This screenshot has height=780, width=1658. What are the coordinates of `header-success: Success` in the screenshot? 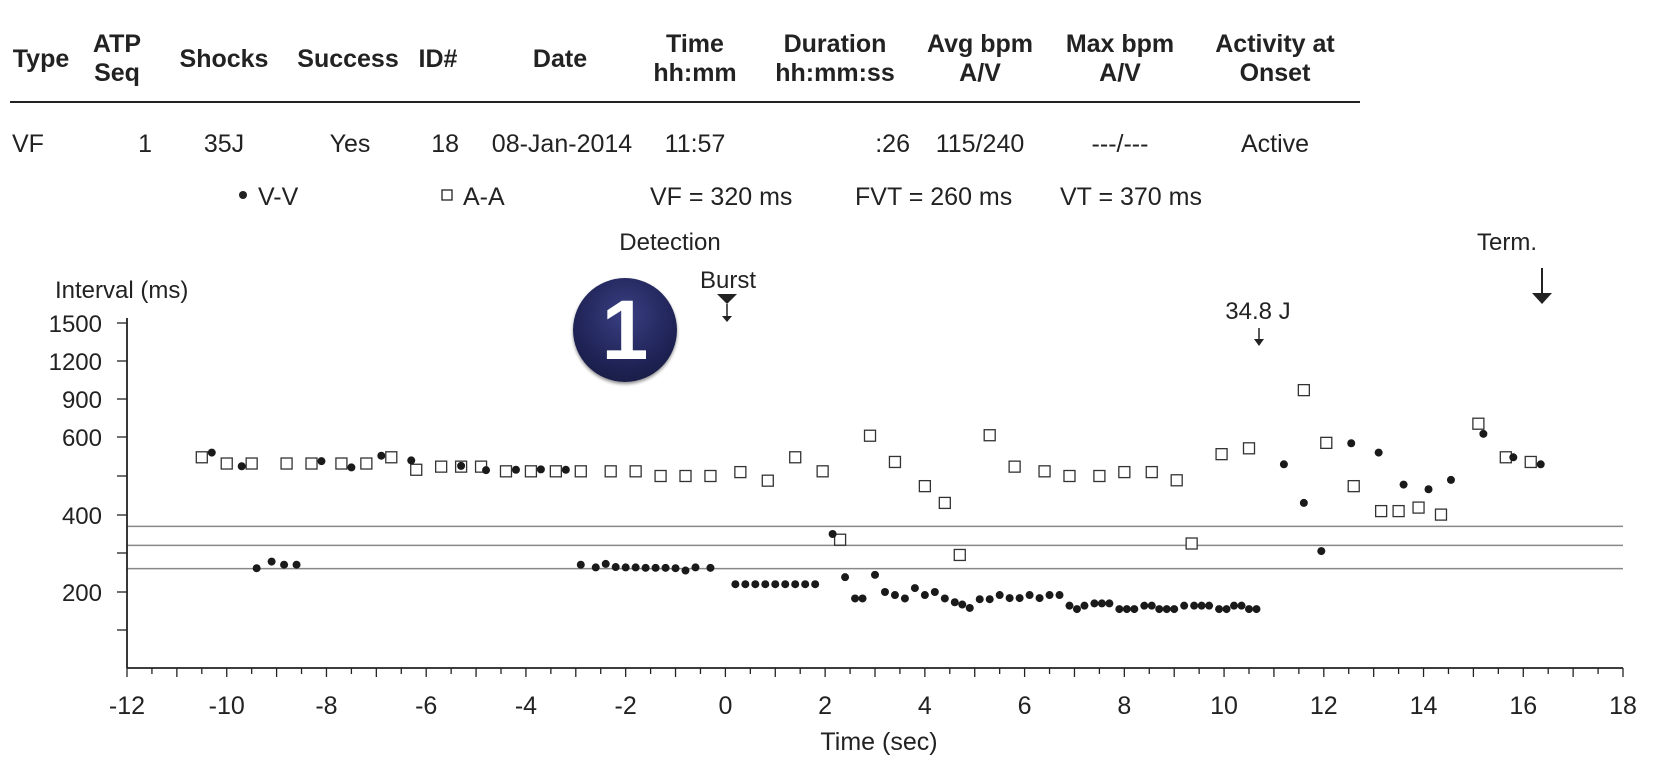 It's located at (348, 59).